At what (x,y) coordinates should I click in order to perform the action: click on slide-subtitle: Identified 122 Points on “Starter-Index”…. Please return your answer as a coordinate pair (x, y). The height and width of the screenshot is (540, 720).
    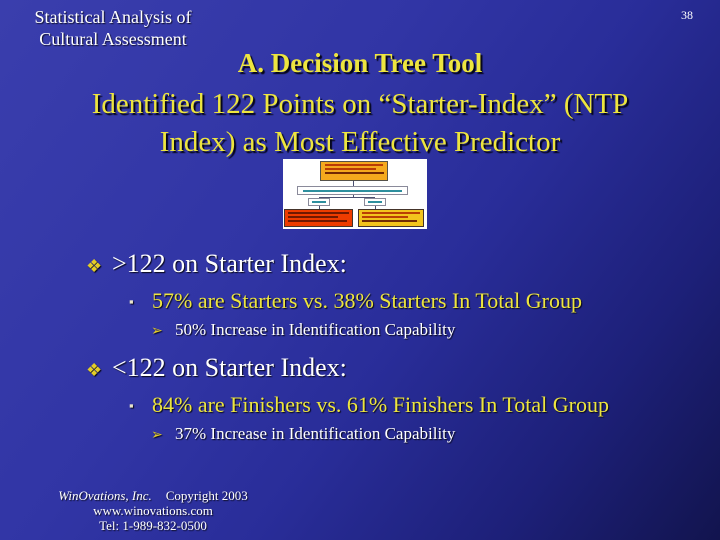
    Looking at the image, I should click on (360, 123).